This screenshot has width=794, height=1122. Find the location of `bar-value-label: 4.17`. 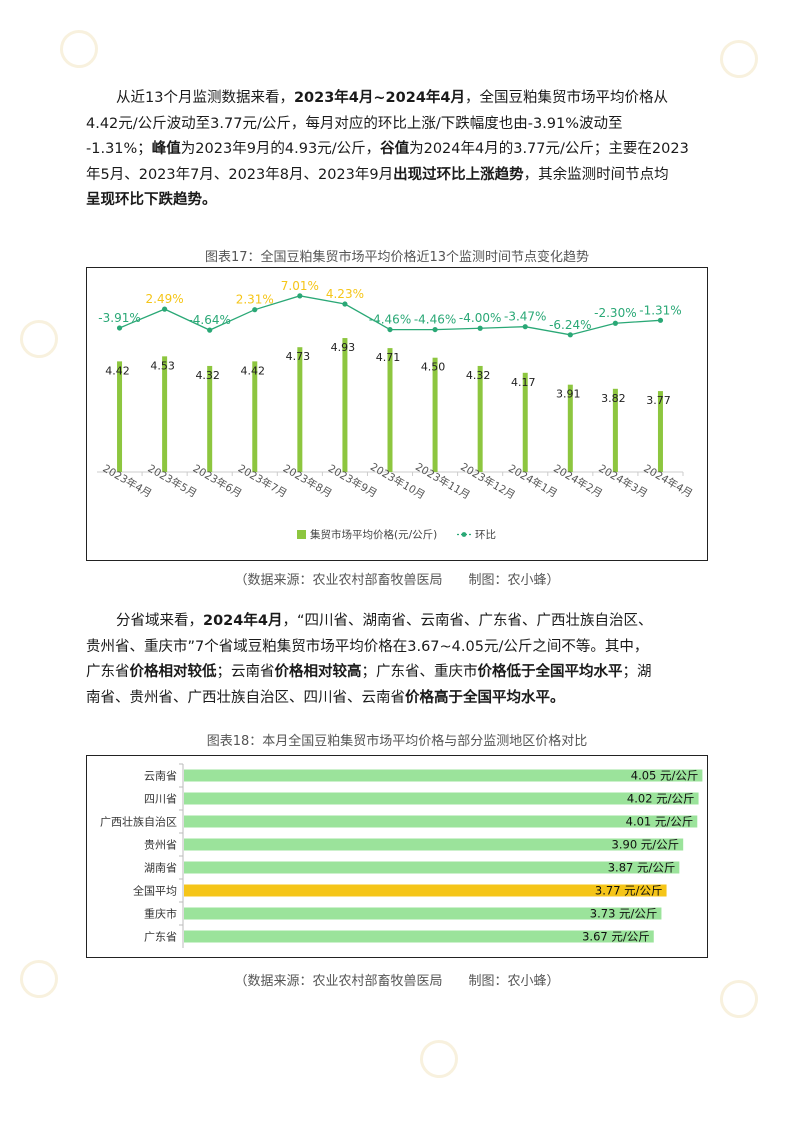

bar-value-label: 4.17 is located at coordinates (523, 382).